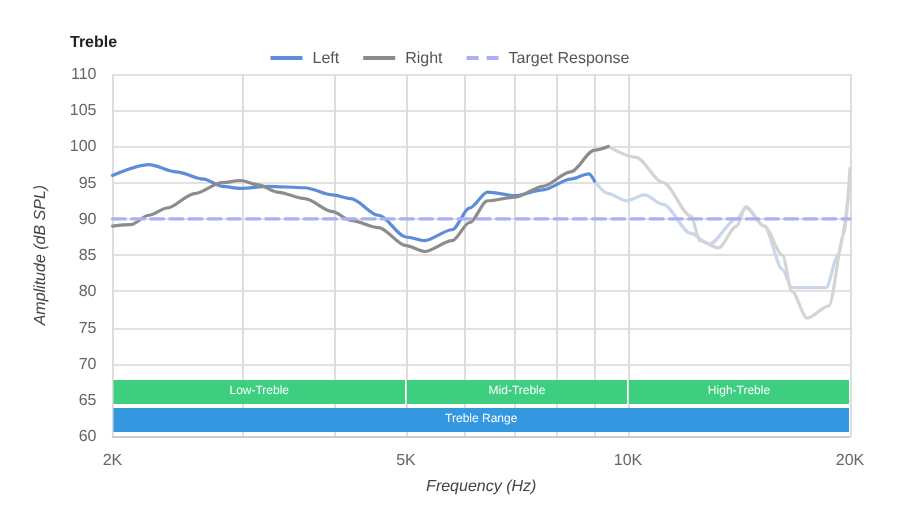 This screenshot has width=900, height=520. Describe the element at coordinates (850, 460) in the screenshot. I see `x-tick-label: 20K` at that location.